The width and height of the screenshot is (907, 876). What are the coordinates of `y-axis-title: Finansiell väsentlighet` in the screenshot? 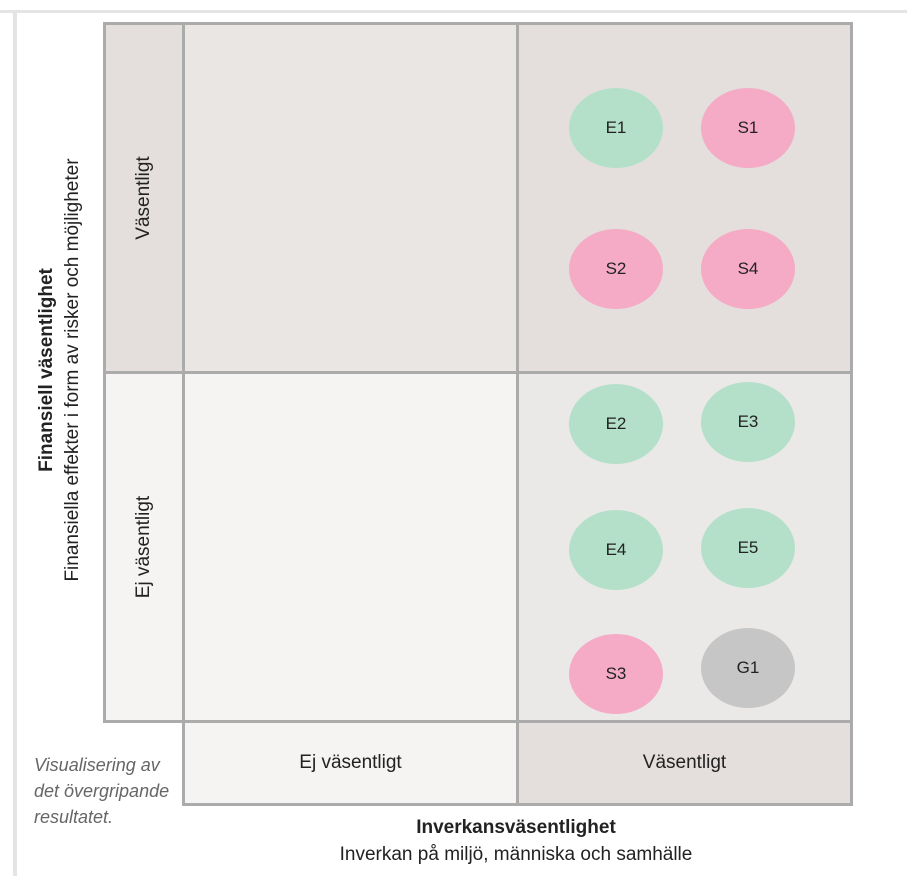 It's located at (46, 370).